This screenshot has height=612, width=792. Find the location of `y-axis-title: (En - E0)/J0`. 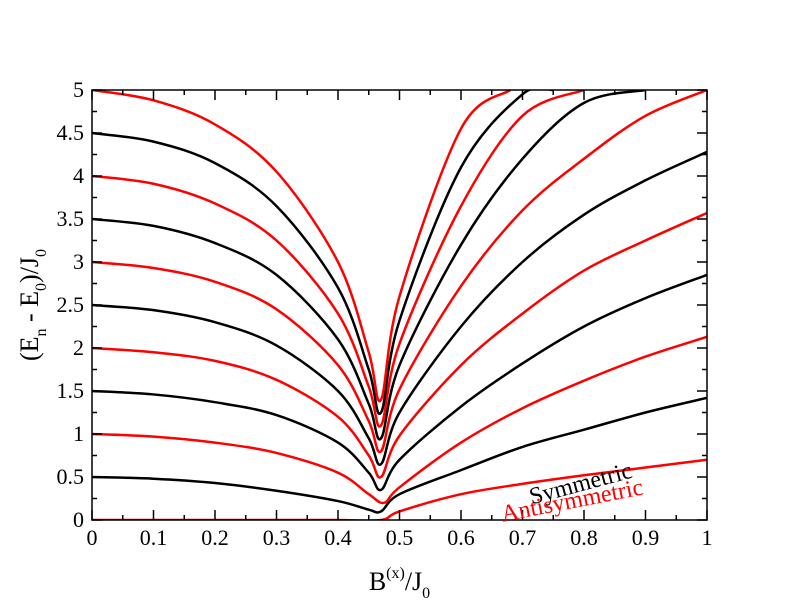

y-axis-title: (En - E0)/J0 is located at coordinates (32, 305).